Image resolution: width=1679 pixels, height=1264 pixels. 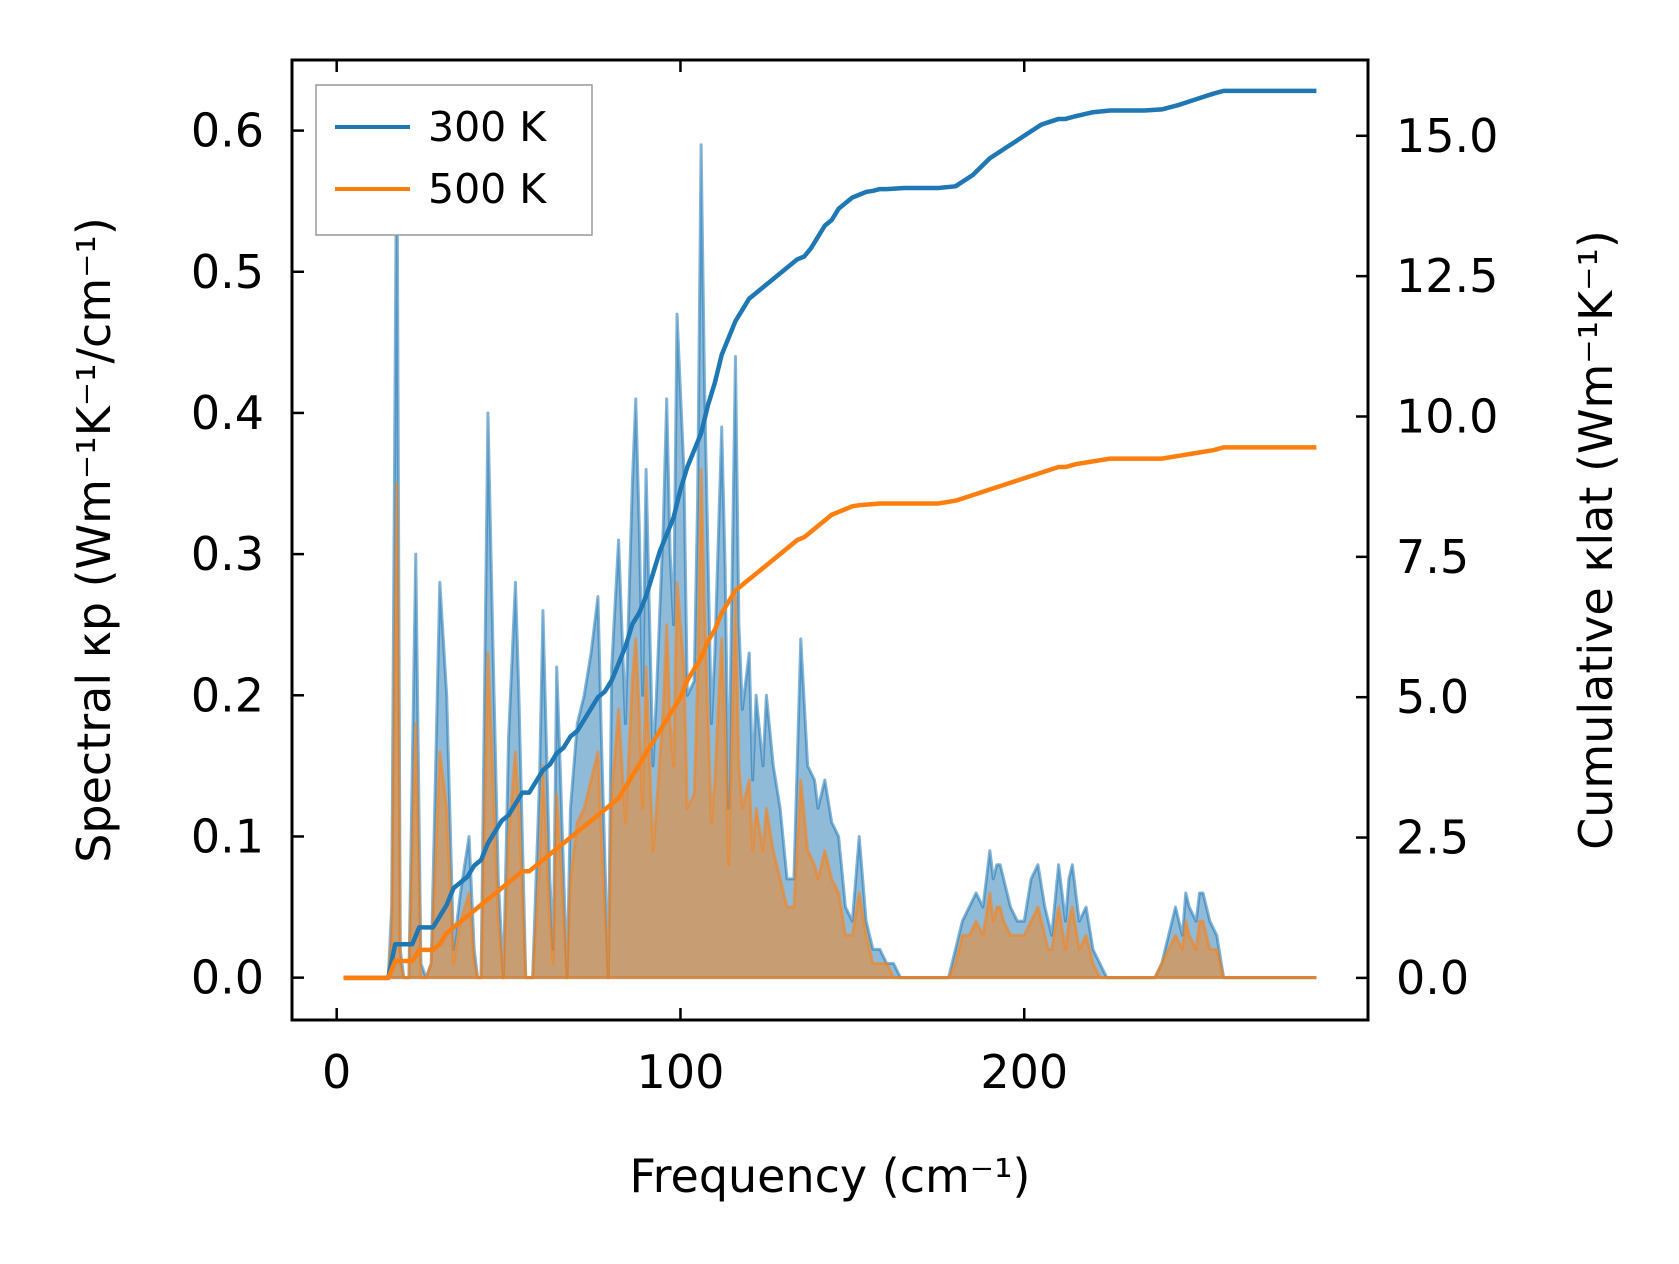 What do you see at coordinates (336, 1072) in the screenshot?
I see `x-tick-label: 0` at bounding box center [336, 1072].